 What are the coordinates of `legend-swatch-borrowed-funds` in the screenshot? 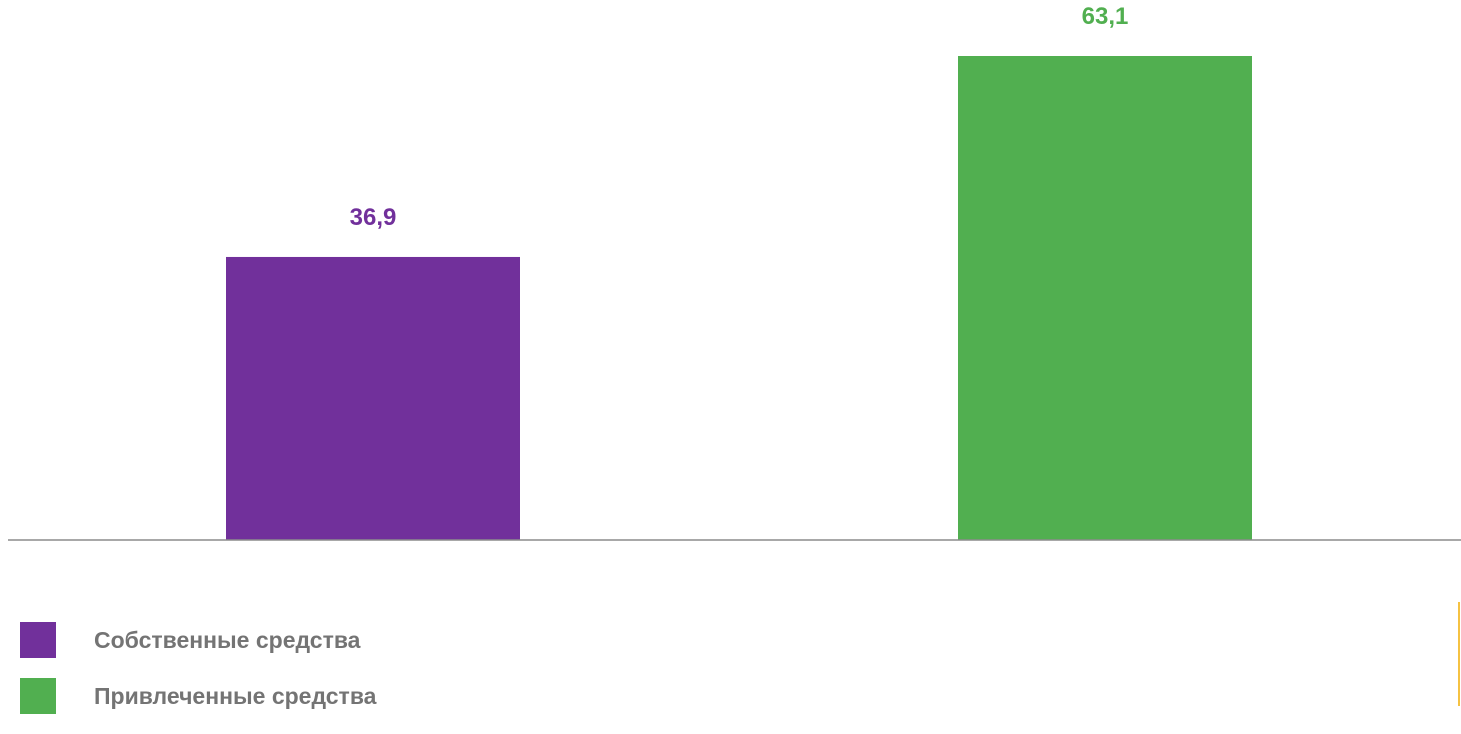 It's located at (38, 696).